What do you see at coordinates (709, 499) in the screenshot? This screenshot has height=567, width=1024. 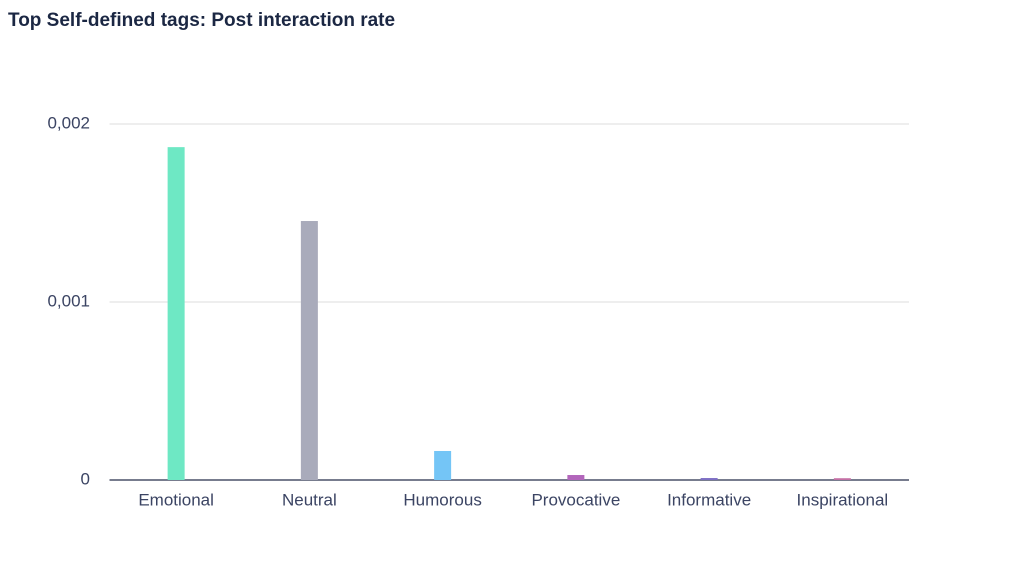 I see `x-tick-label: Informative` at bounding box center [709, 499].